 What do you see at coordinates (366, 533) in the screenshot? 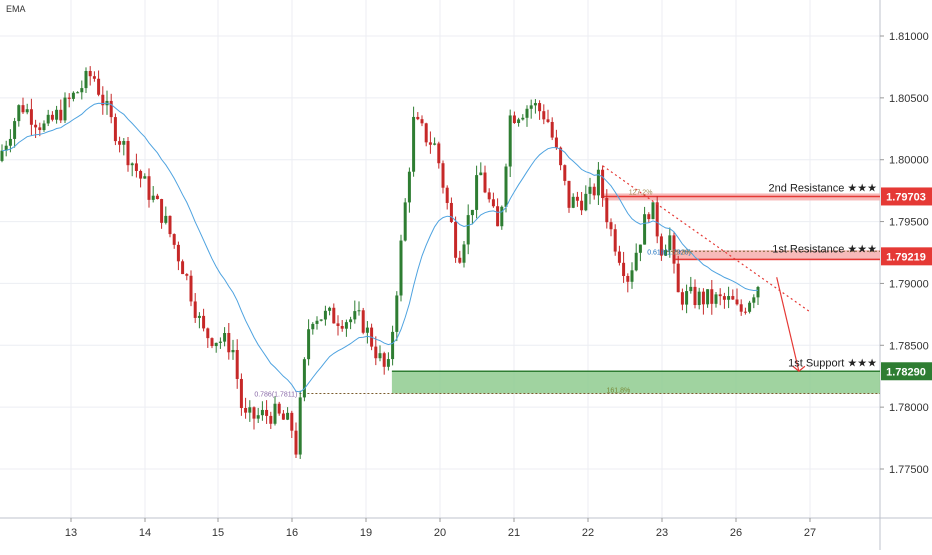
I see `x-tick-label: 19` at bounding box center [366, 533].